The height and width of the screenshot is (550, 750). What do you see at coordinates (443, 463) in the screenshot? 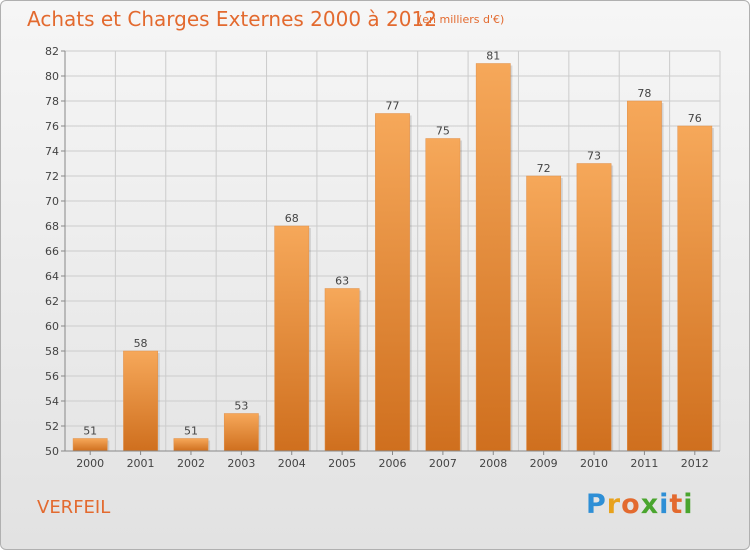
I see `x-tick-label: 2007` at bounding box center [443, 463].